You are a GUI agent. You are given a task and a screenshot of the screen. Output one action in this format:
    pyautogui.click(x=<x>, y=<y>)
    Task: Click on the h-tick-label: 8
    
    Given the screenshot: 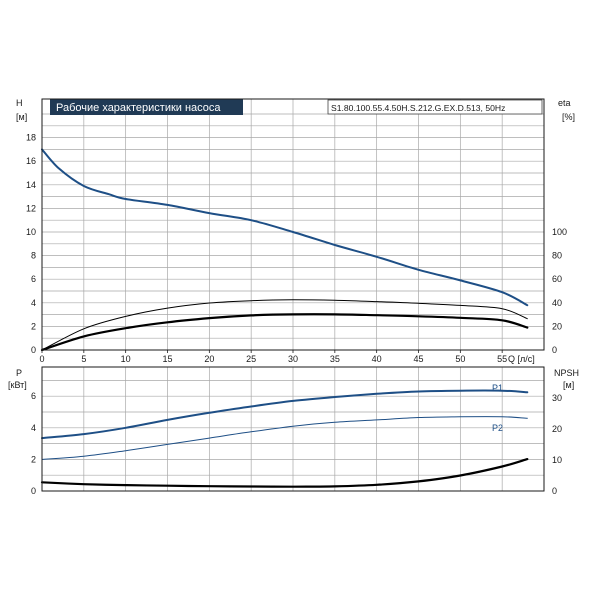 What is the action you would take?
    pyautogui.click(x=33, y=256)
    